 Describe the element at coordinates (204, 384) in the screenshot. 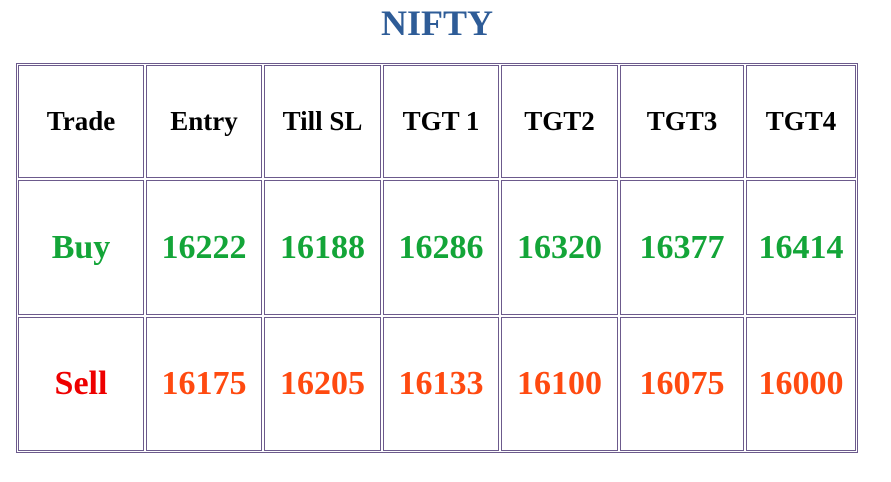

I see `price-cell: 16175` at that location.